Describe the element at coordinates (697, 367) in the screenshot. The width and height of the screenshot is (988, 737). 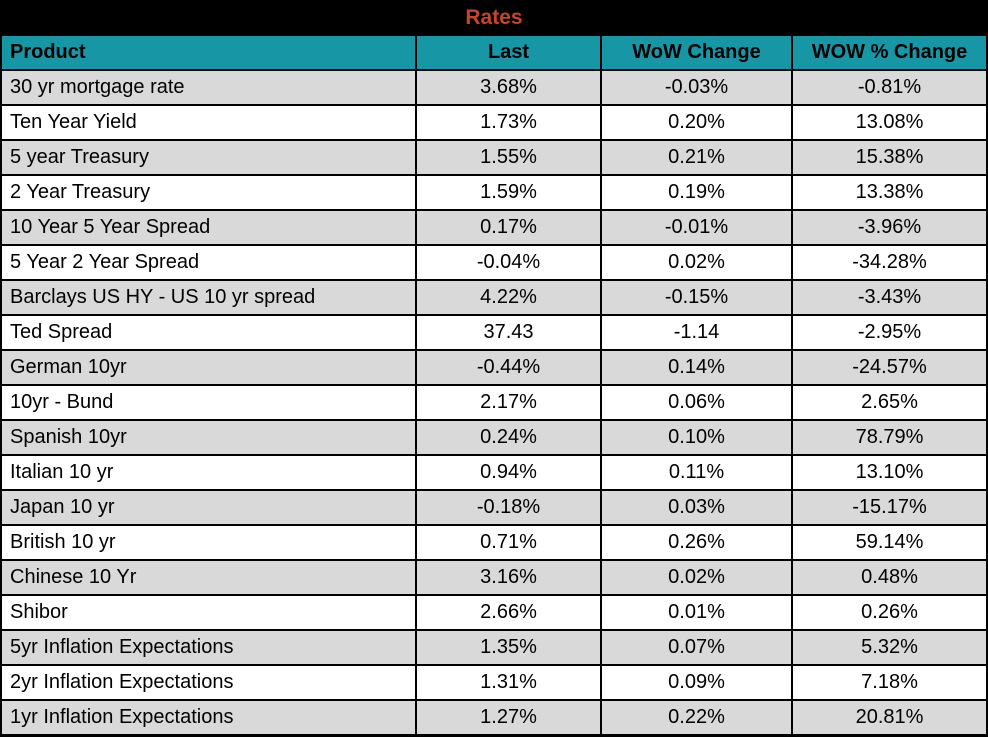
I see `cell-wow-change: 0.14%` at that location.